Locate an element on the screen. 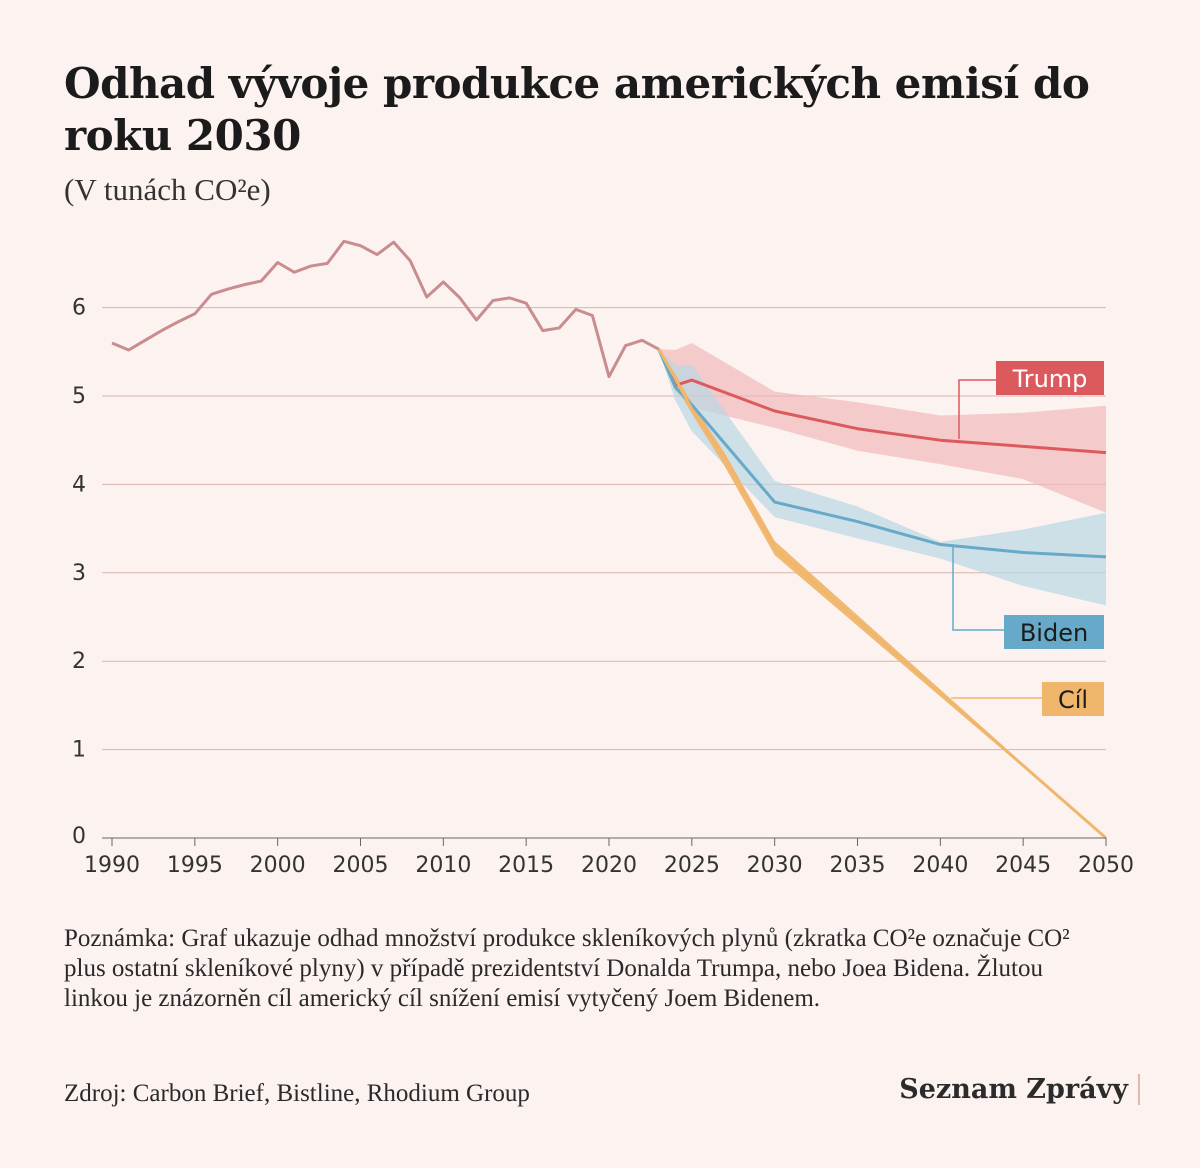 The image size is (1200, 1168). y-tick-label: 1 is located at coordinates (79, 750).